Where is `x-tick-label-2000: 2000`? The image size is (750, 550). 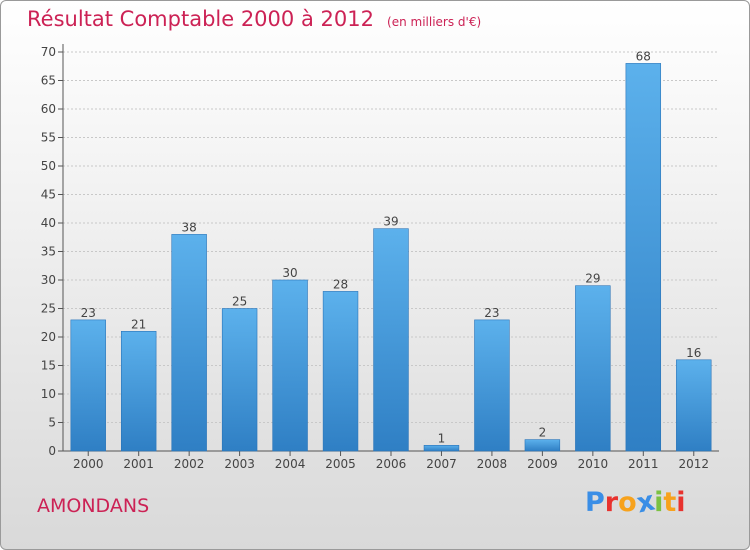 x-tick-label-2000: 2000 is located at coordinates (88, 464).